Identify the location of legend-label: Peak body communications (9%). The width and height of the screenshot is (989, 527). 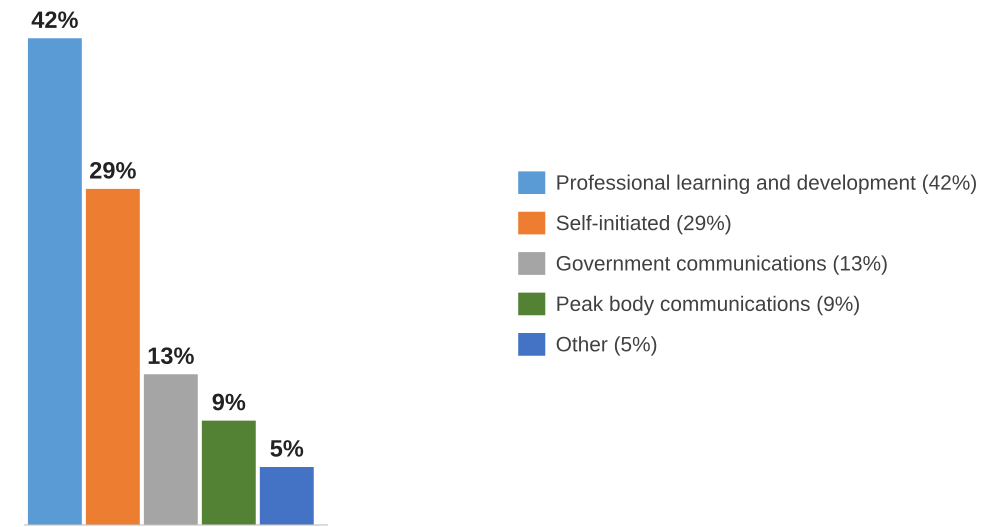
(708, 306).